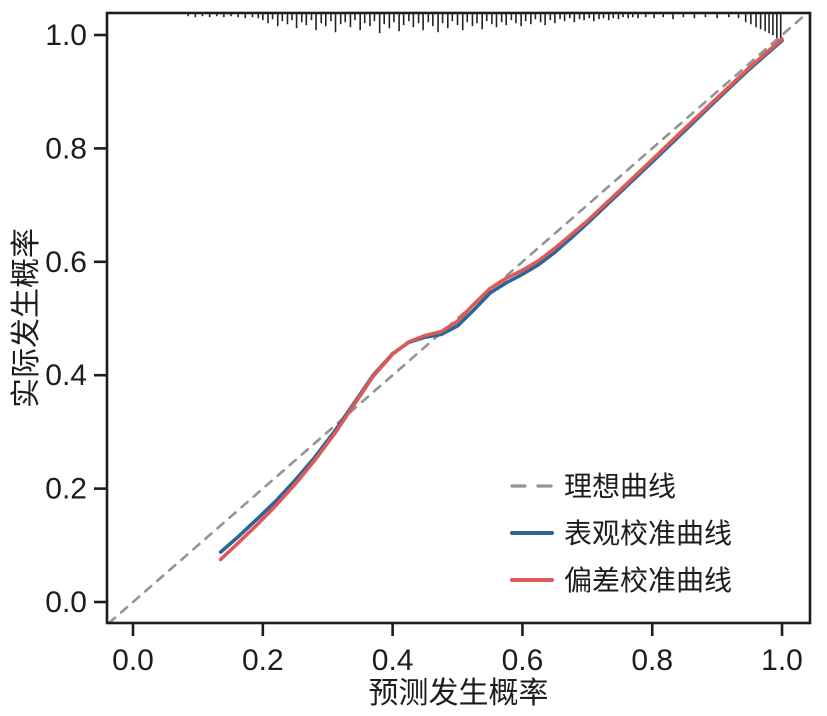  I want to click on x-axis-title: 预测发生概率, so click(459, 693).